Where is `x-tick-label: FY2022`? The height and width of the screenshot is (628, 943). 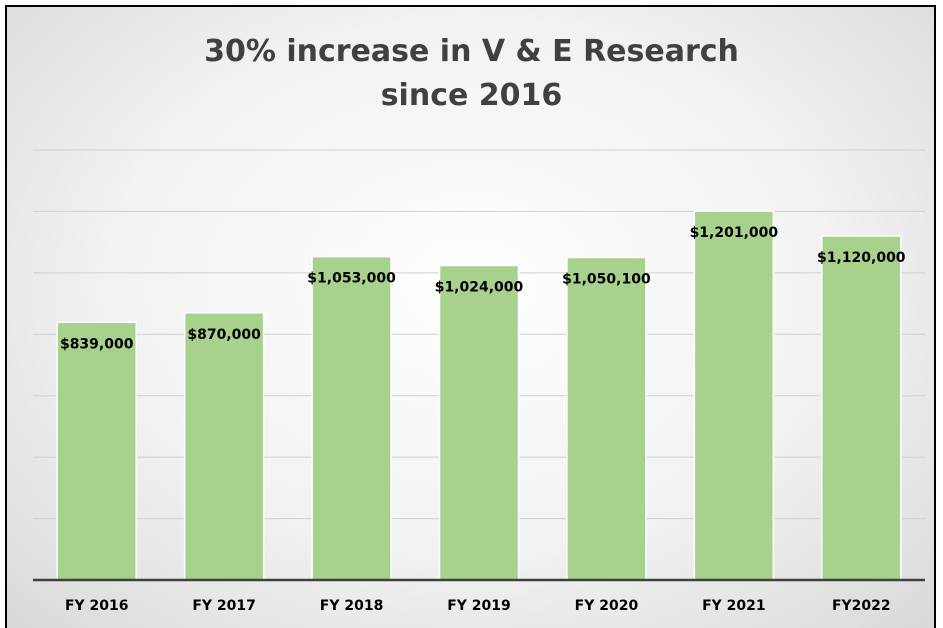 x-tick-label: FY2022 is located at coordinates (861, 606).